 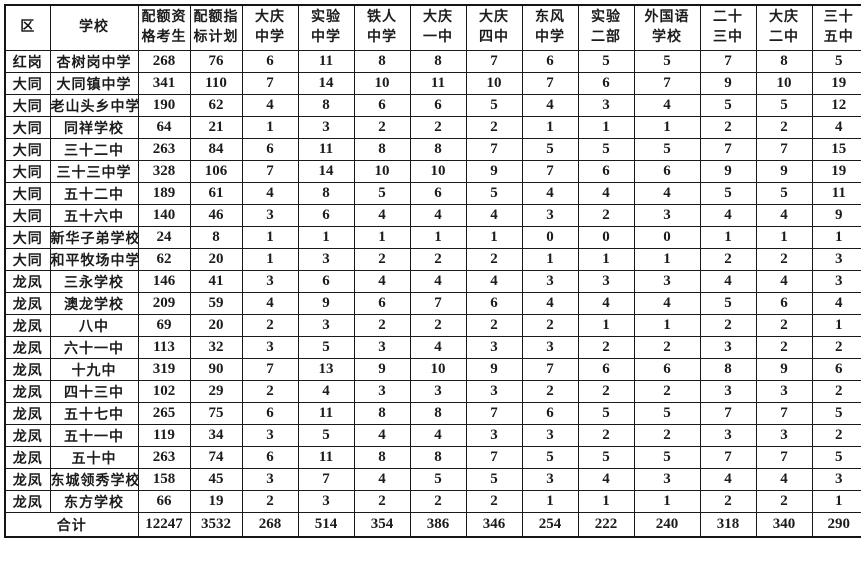 I want to click on value-cell: 110, so click(x=216, y=83).